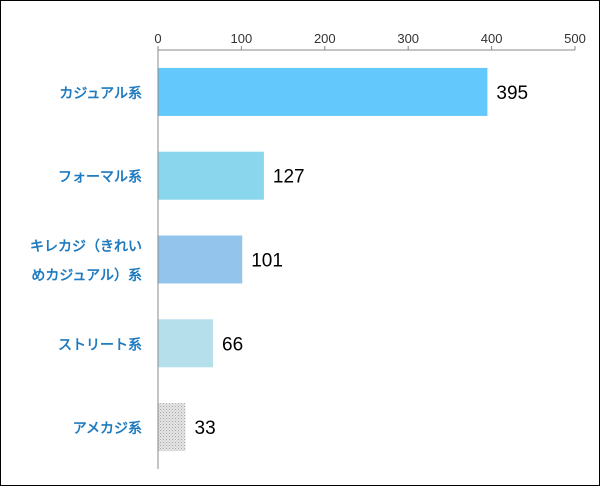 Image resolution: width=600 pixels, height=486 pixels. I want to click on category-label: ストリート系, so click(100, 344).